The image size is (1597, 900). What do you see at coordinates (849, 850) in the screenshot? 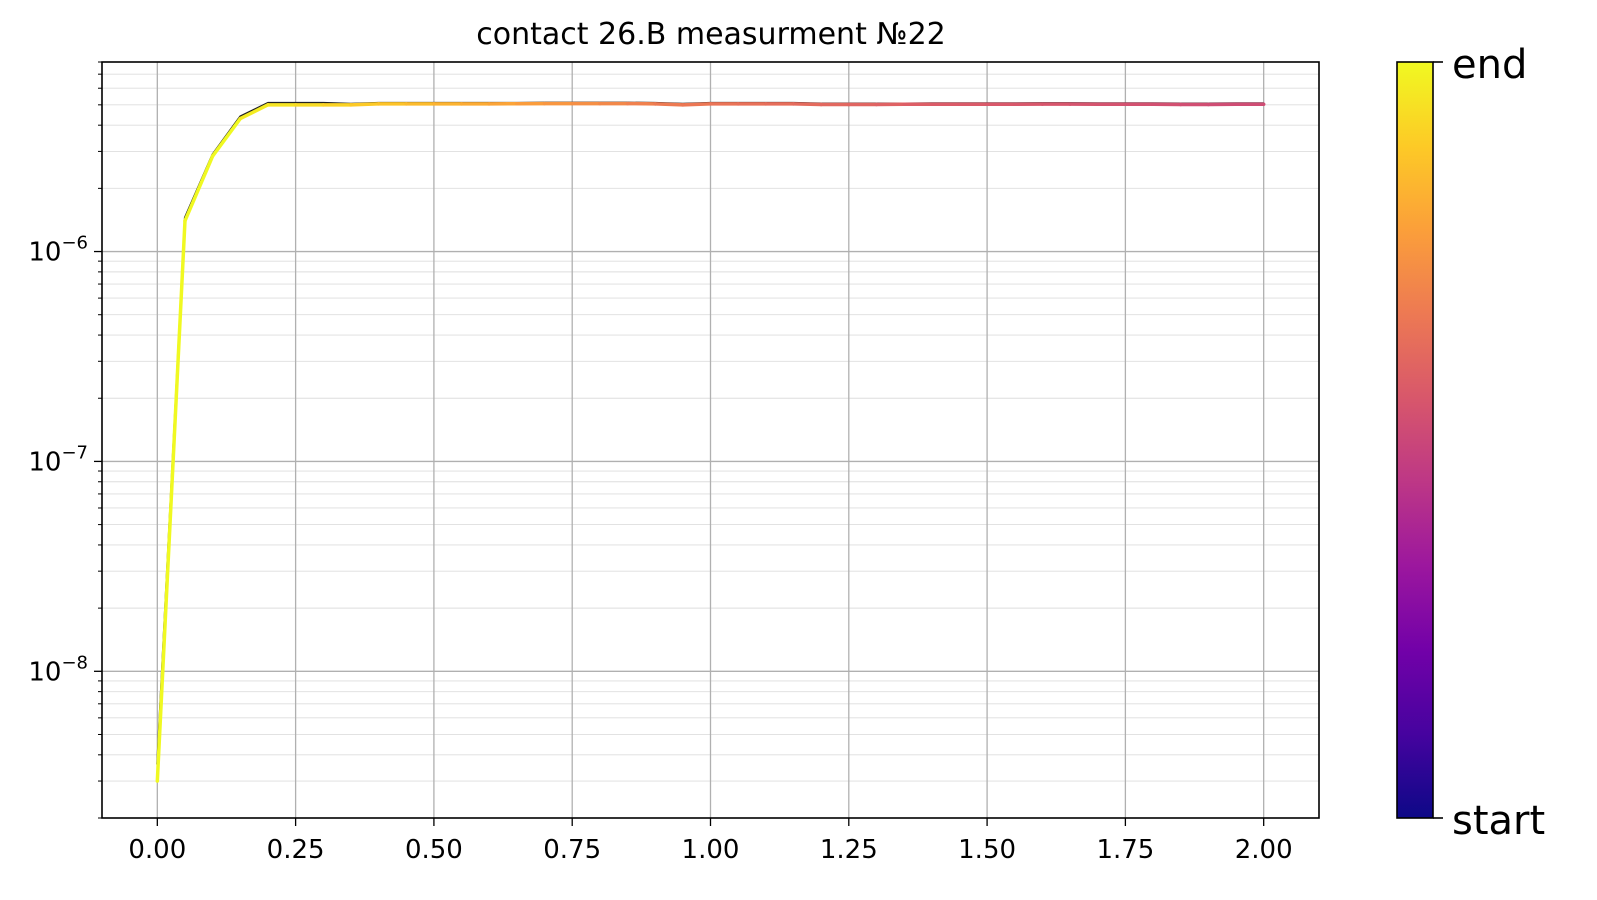
I see `x-tick-label: 1.25` at bounding box center [849, 850].